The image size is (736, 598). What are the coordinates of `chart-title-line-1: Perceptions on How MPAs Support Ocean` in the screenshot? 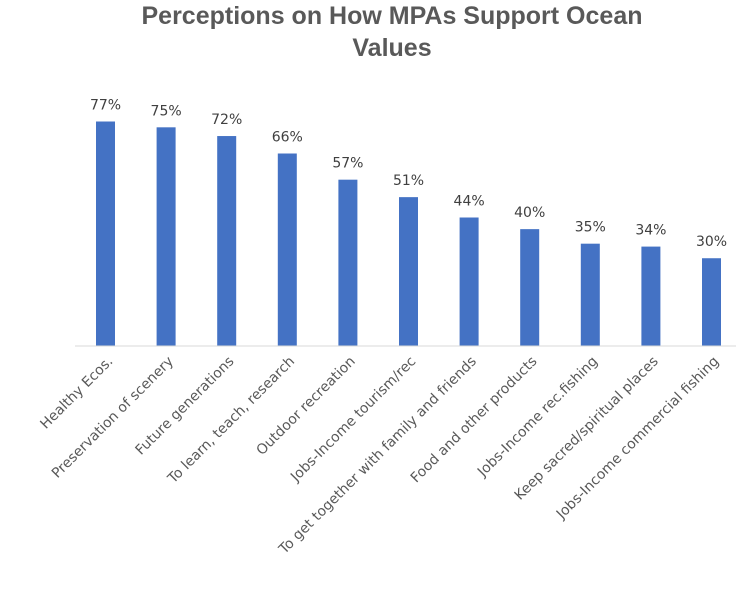 It's located at (392, 16).